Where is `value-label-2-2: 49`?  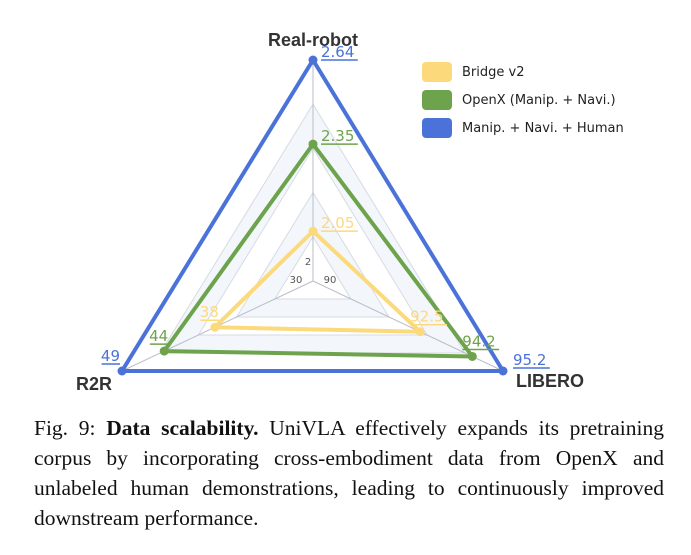 value-label-2-2: 49 is located at coordinates (110, 356).